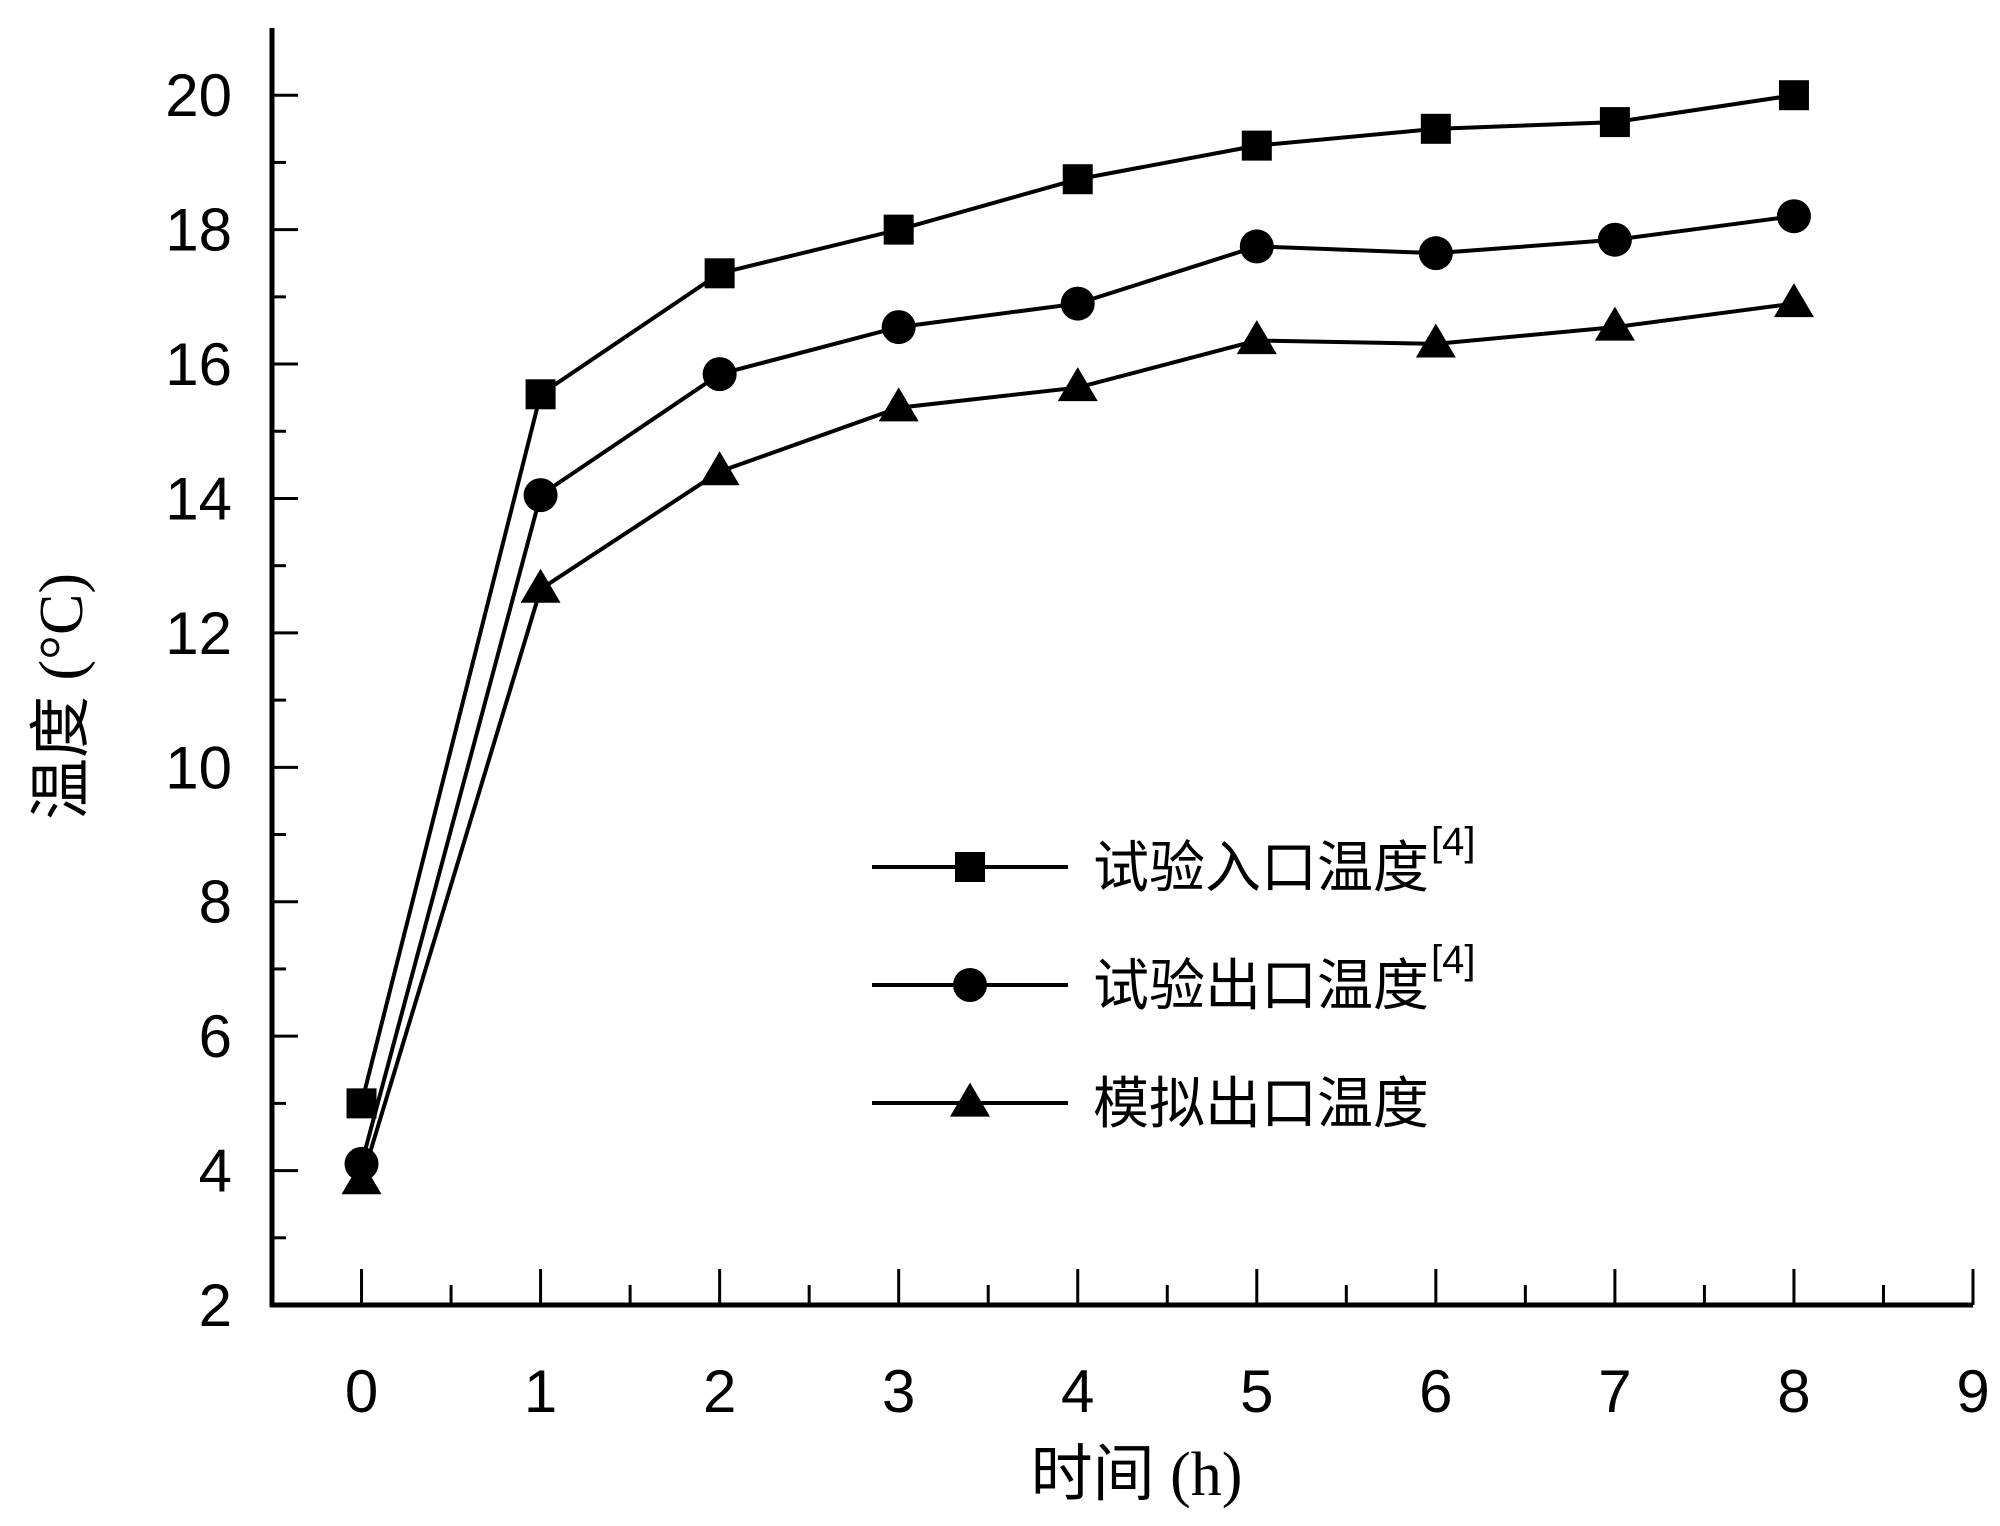 Image resolution: width=2000 pixels, height=1526 pixels. I want to click on y-tick-label: 2, so click(215, 1305).